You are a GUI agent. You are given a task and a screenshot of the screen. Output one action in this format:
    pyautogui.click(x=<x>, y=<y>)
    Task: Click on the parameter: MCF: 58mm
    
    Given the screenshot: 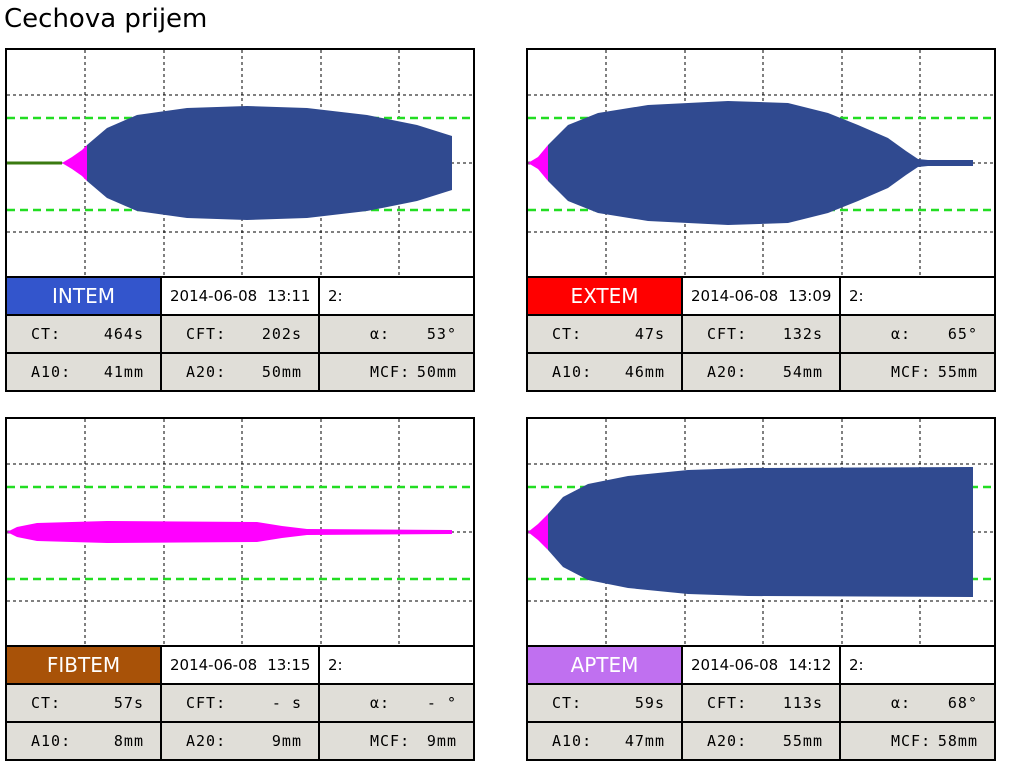 What is the action you would take?
    pyautogui.click(x=917, y=741)
    